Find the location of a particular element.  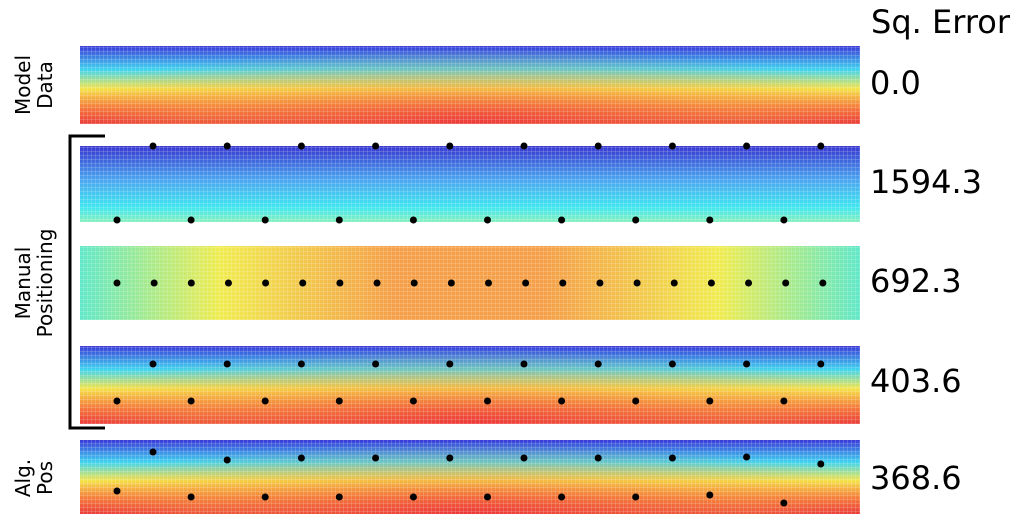

bracket is located at coordinates (86, 282).